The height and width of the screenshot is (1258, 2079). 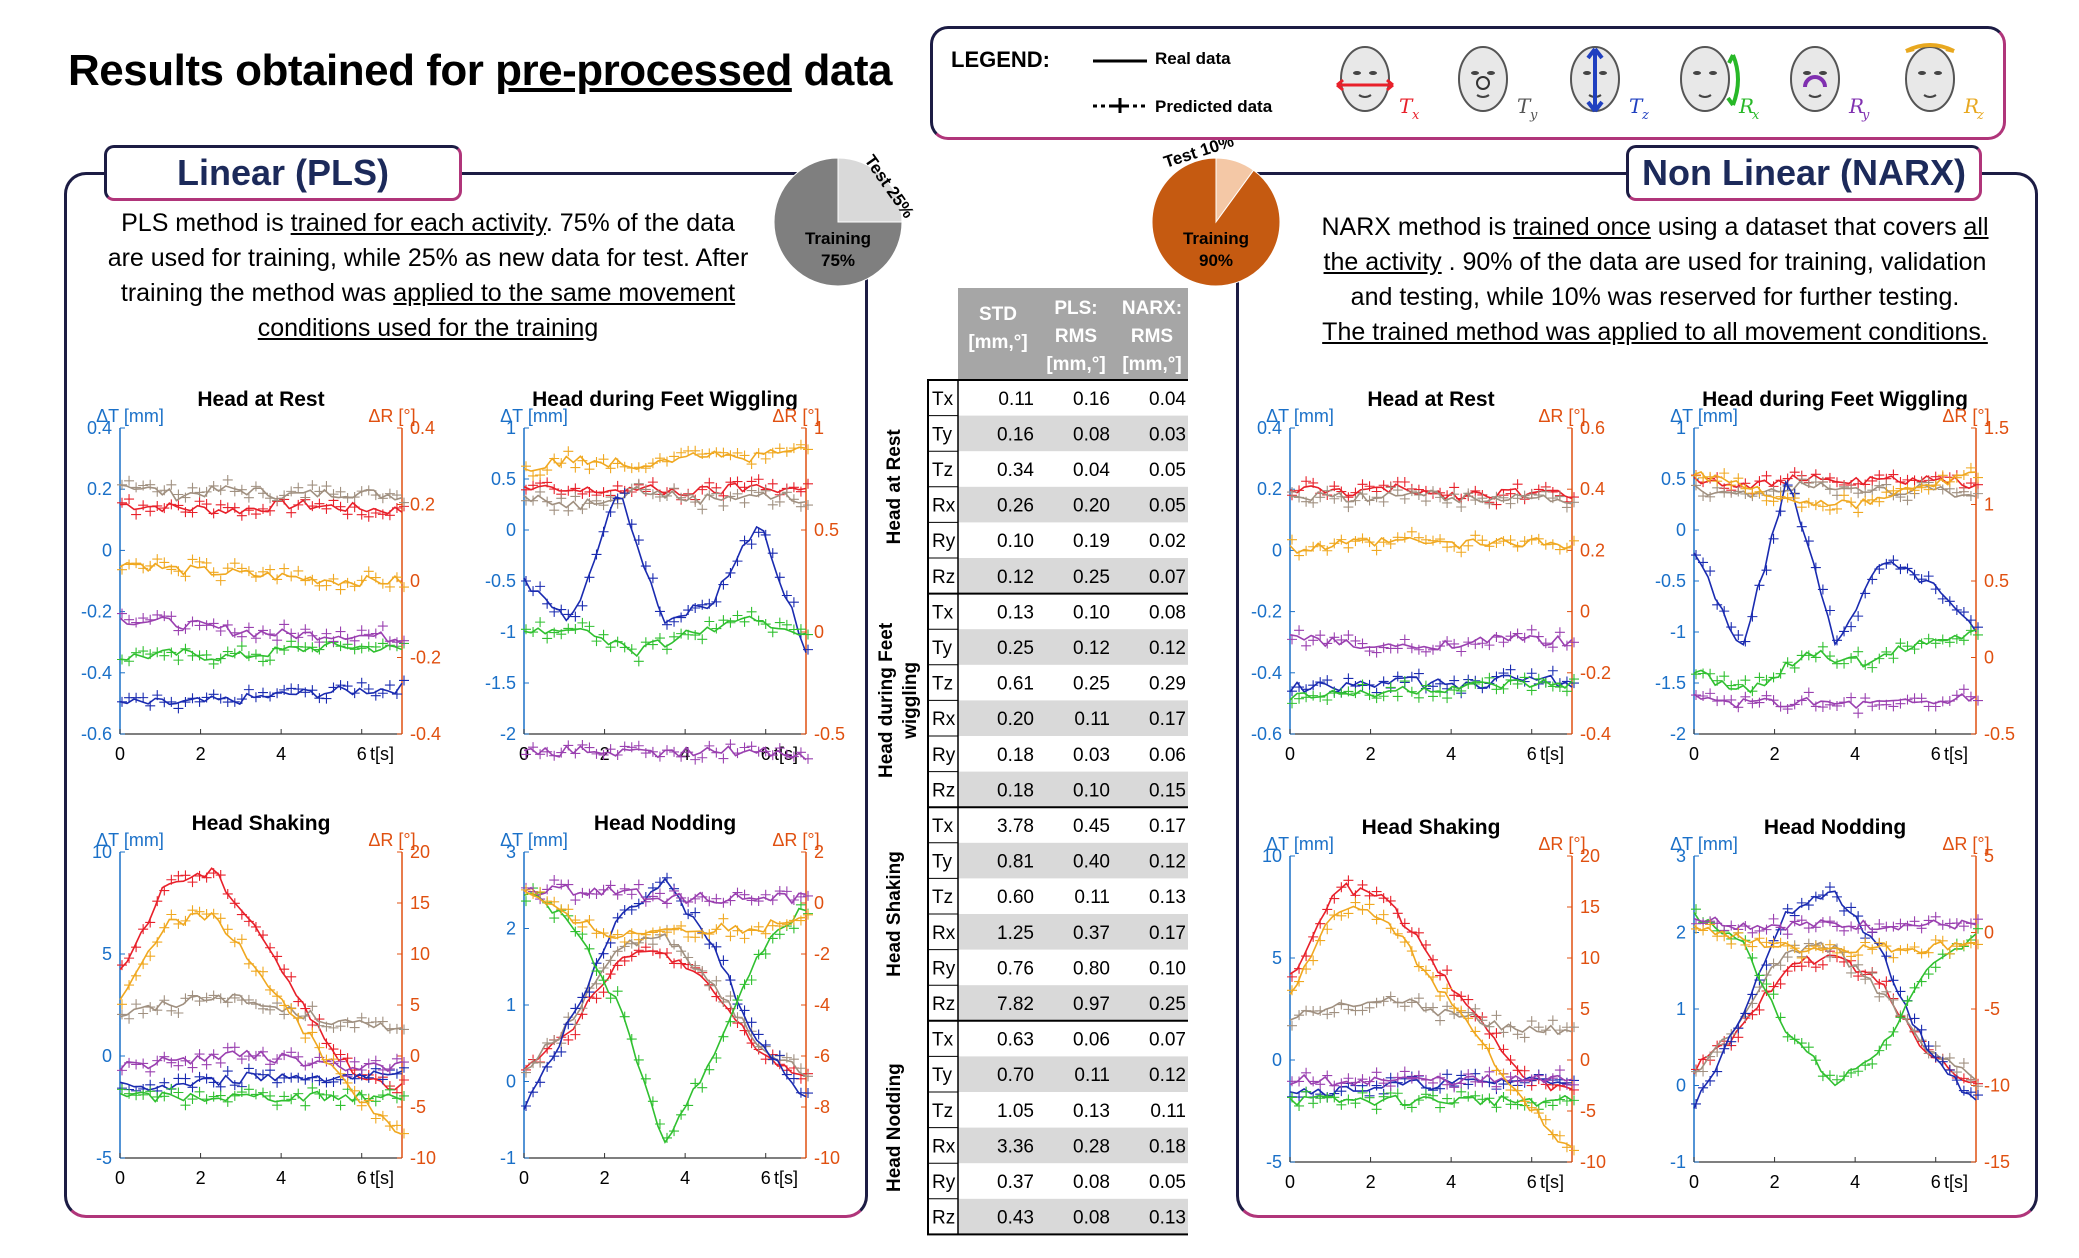 What do you see at coordinates (1193, 58) in the screenshot?
I see `legend-real: Real data` at bounding box center [1193, 58].